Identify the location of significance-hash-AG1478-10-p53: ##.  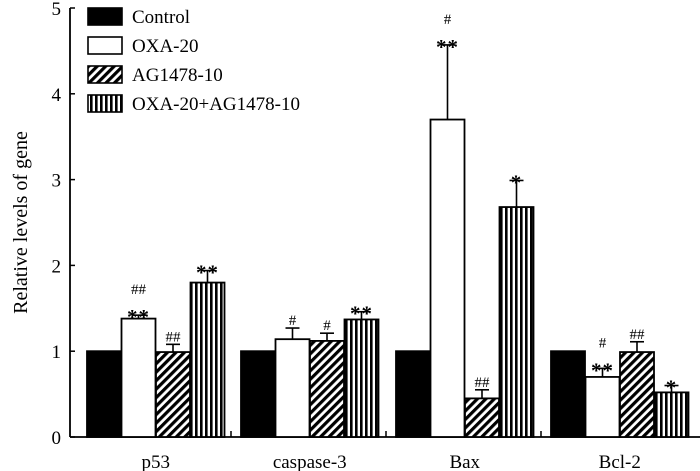
(174, 337).